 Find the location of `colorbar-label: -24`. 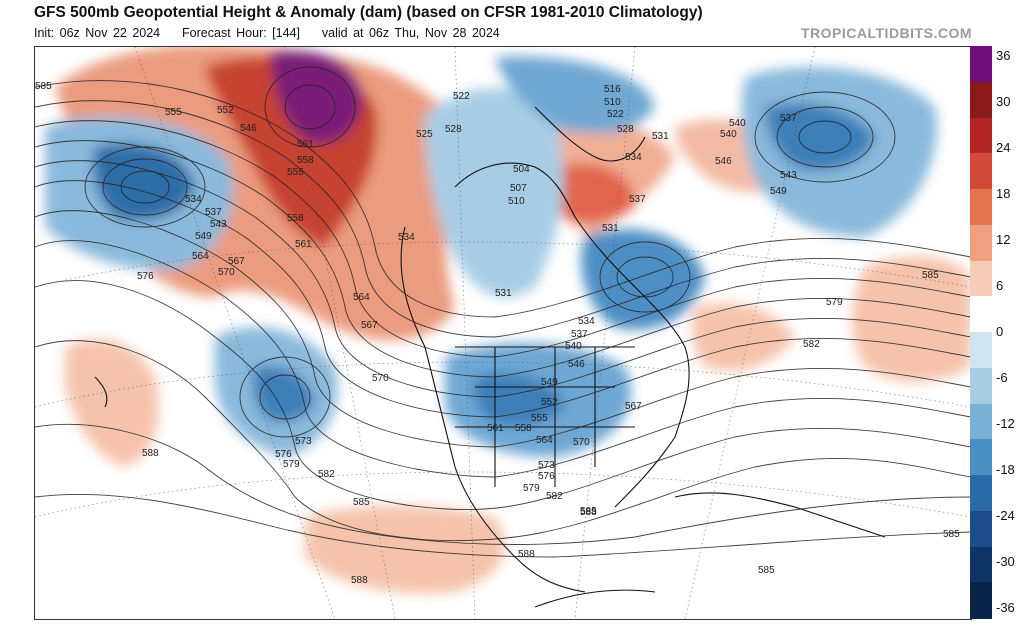

colorbar-label: -24 is located at coordinates (1005, 515).